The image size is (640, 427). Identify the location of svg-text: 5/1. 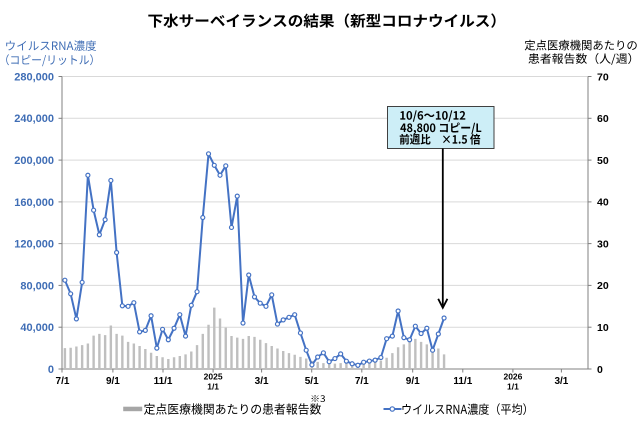
(312, 381).